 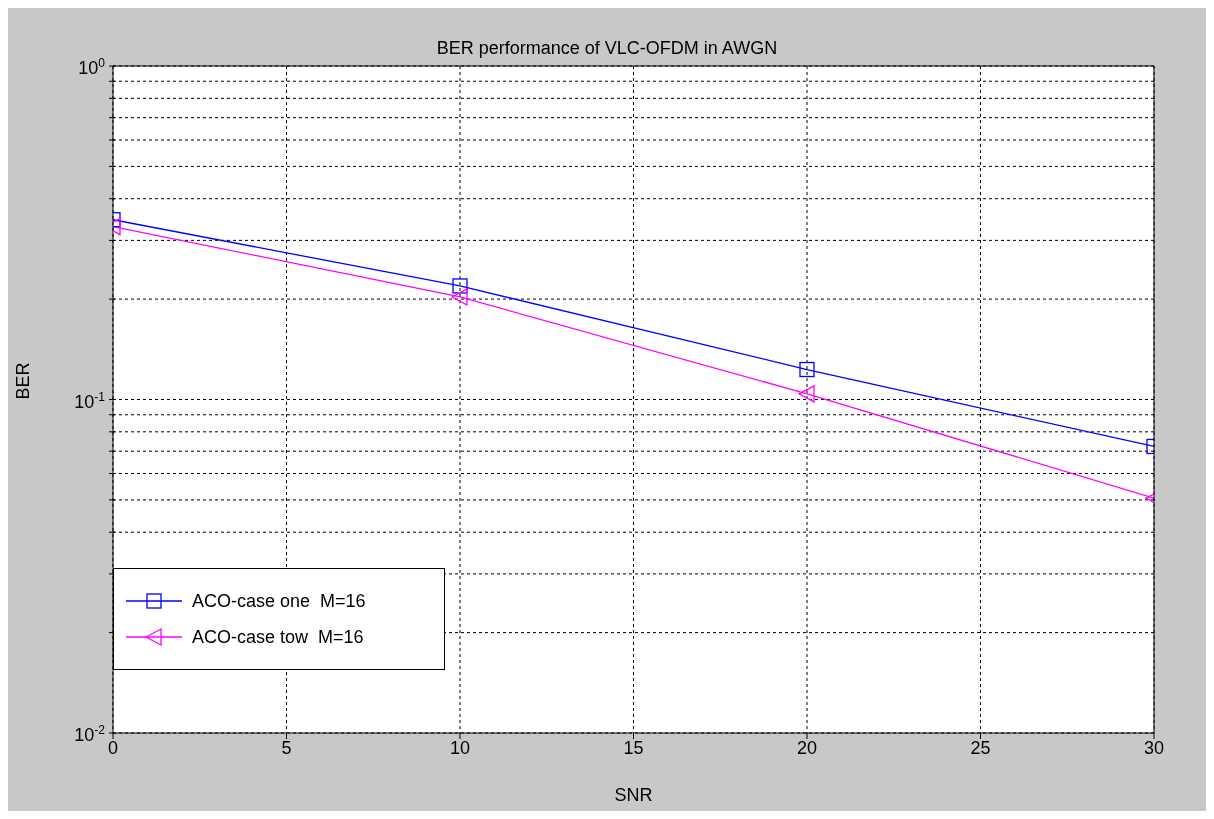 I want to click on y-tick-label: 10$^{-2}$, so click(x=90, y=734).